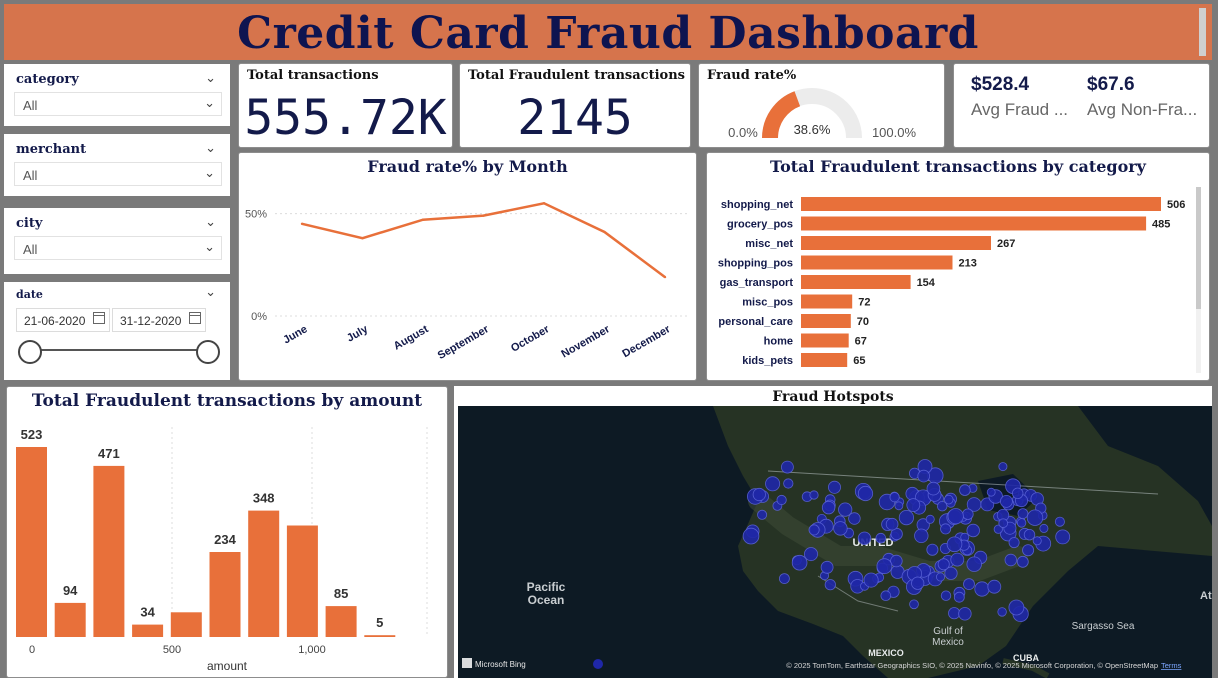 The image size is (1218, 678). Describe the element at coordinates (1111, 84) in the screenshot. I see `avg-nonfraud-value: $67.6` at that location.